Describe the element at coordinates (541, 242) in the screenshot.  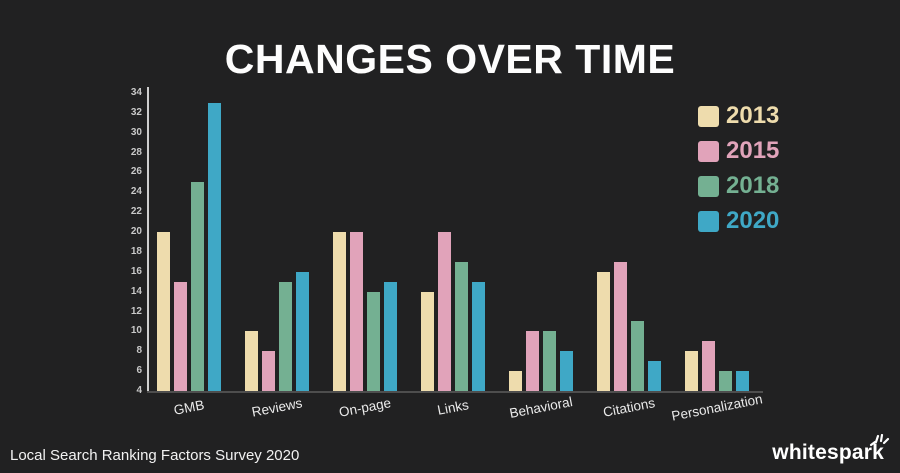
I see `bar-group-behavioral` at that location.